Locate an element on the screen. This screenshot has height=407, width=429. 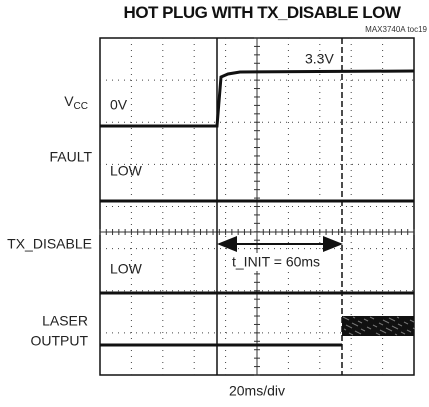
vcc-high-annotation: 3.3V is located at coordinates (319, 59).